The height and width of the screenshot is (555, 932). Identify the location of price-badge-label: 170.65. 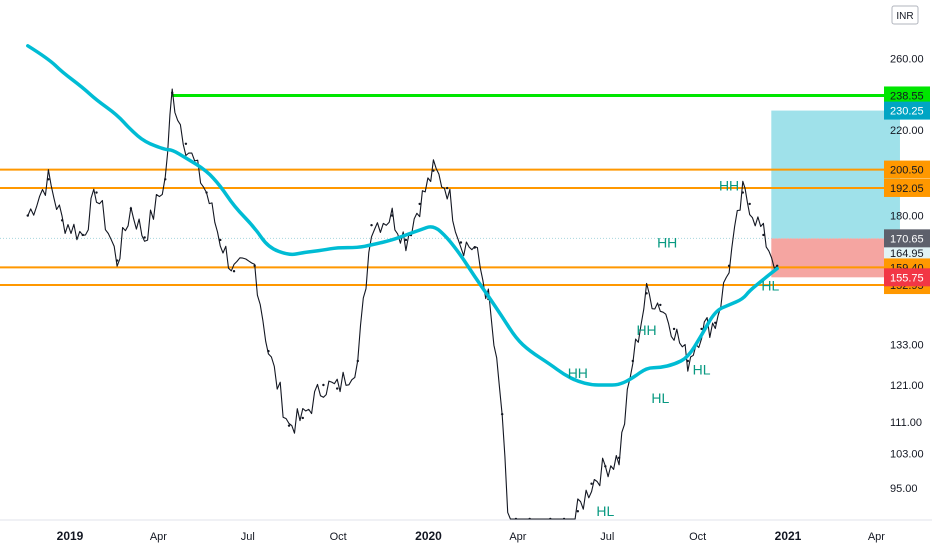
(907, 239).